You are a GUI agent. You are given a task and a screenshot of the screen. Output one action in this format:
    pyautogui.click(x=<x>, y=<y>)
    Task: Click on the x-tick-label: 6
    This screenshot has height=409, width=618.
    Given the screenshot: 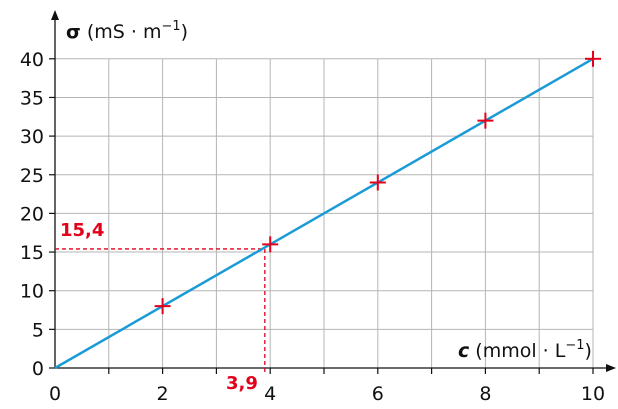 What is the action you would take?
    pyautogui.click(x=378, y=394)
    